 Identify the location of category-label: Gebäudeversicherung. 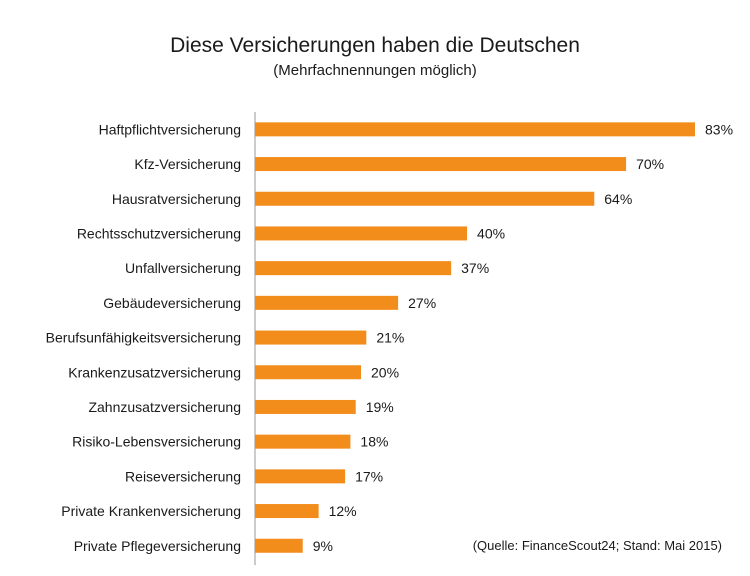
(172, 303).